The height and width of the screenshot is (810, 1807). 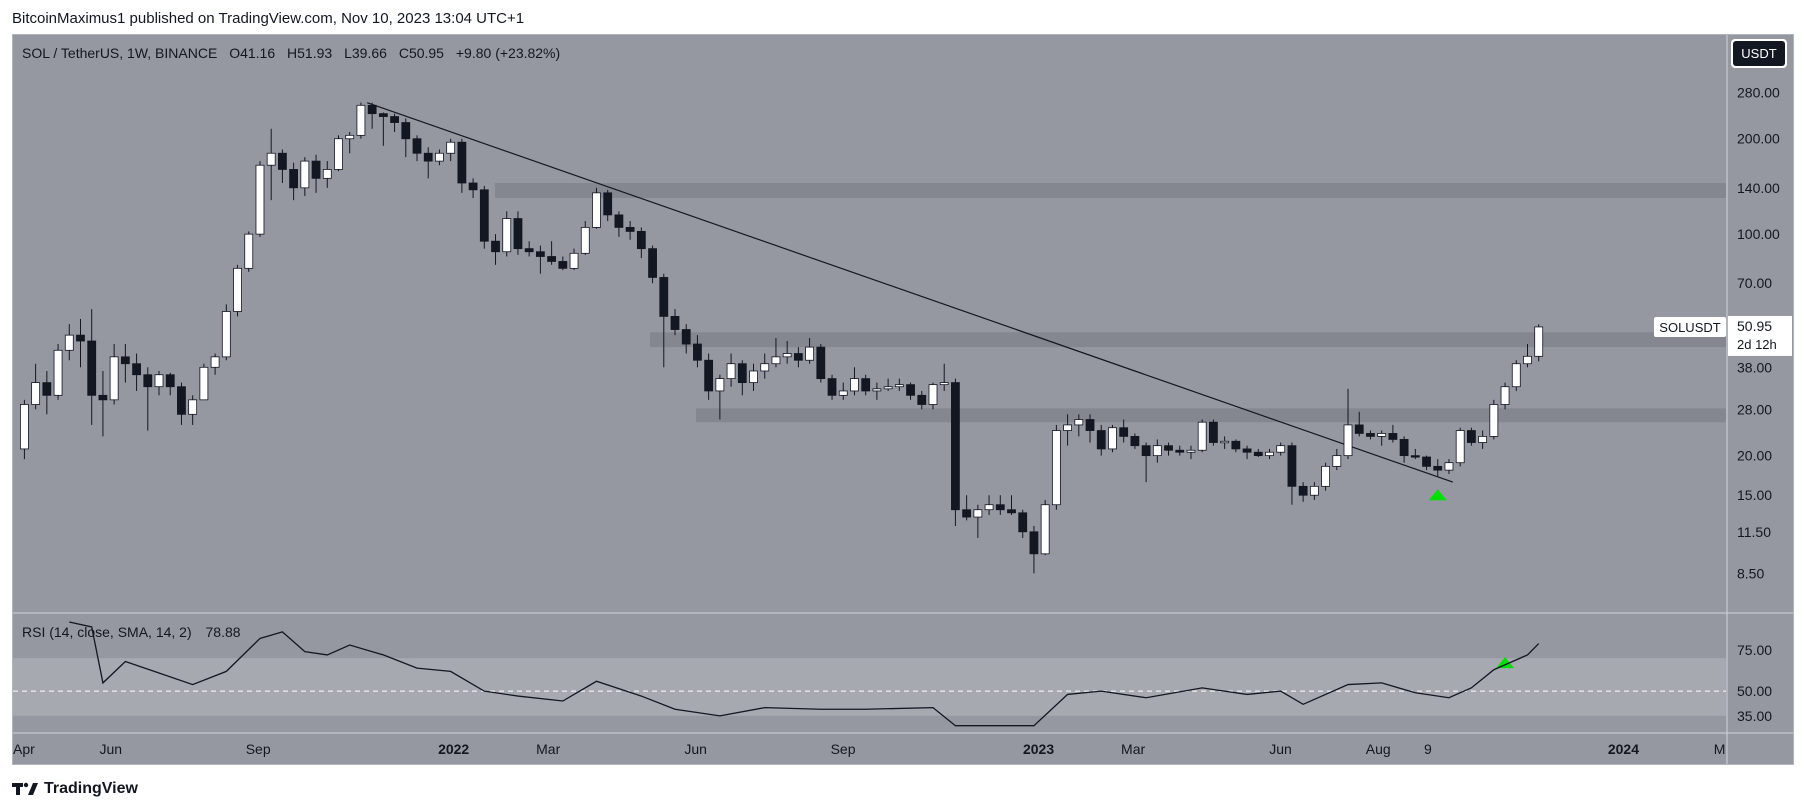 What do you see at coordinates (1471, 579) in the screenshot?
I see `markers` at bounding box center [1471, 579].